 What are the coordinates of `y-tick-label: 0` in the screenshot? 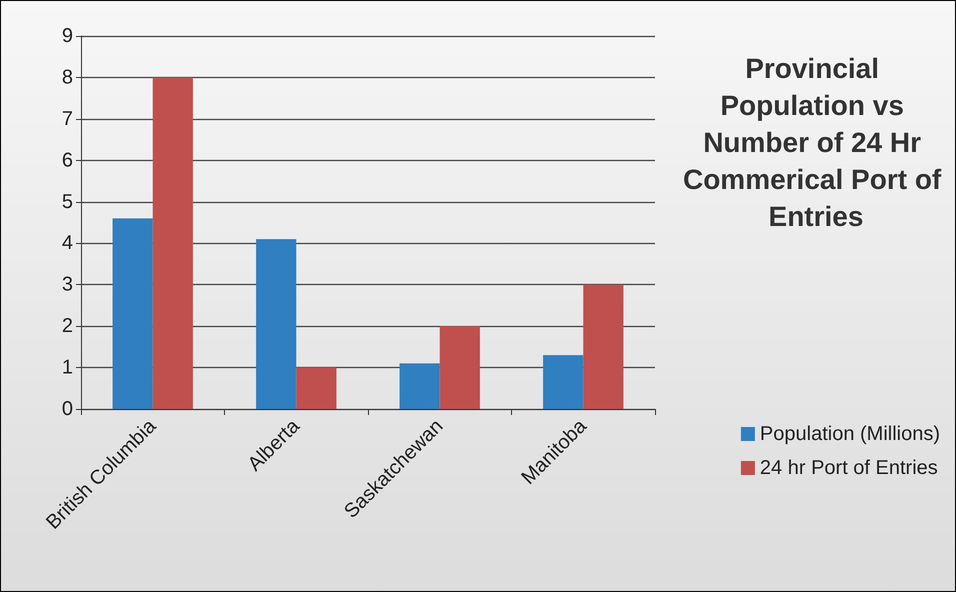 It's located at (67, 409).